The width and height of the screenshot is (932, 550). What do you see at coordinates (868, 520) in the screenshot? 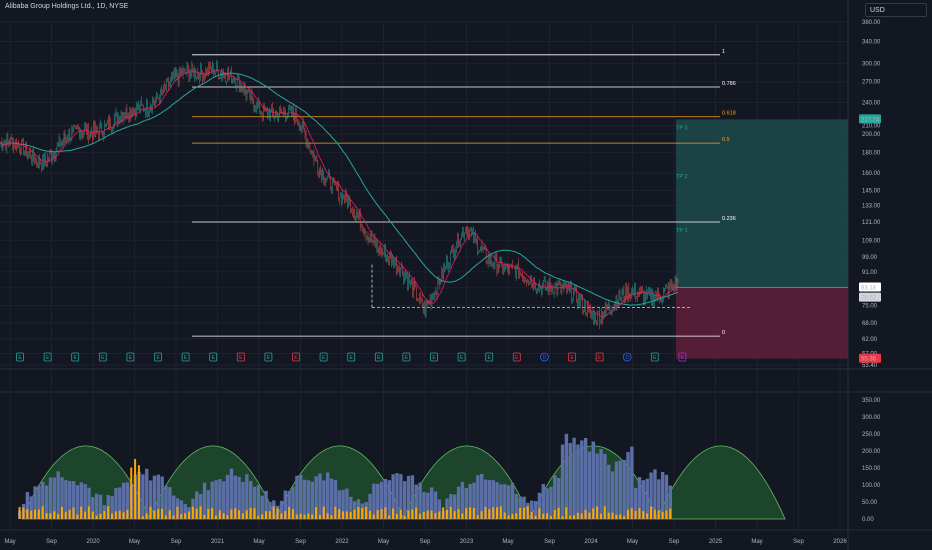
I see `volume-axis-tick: 0.00` at bounding box center [868, 520].